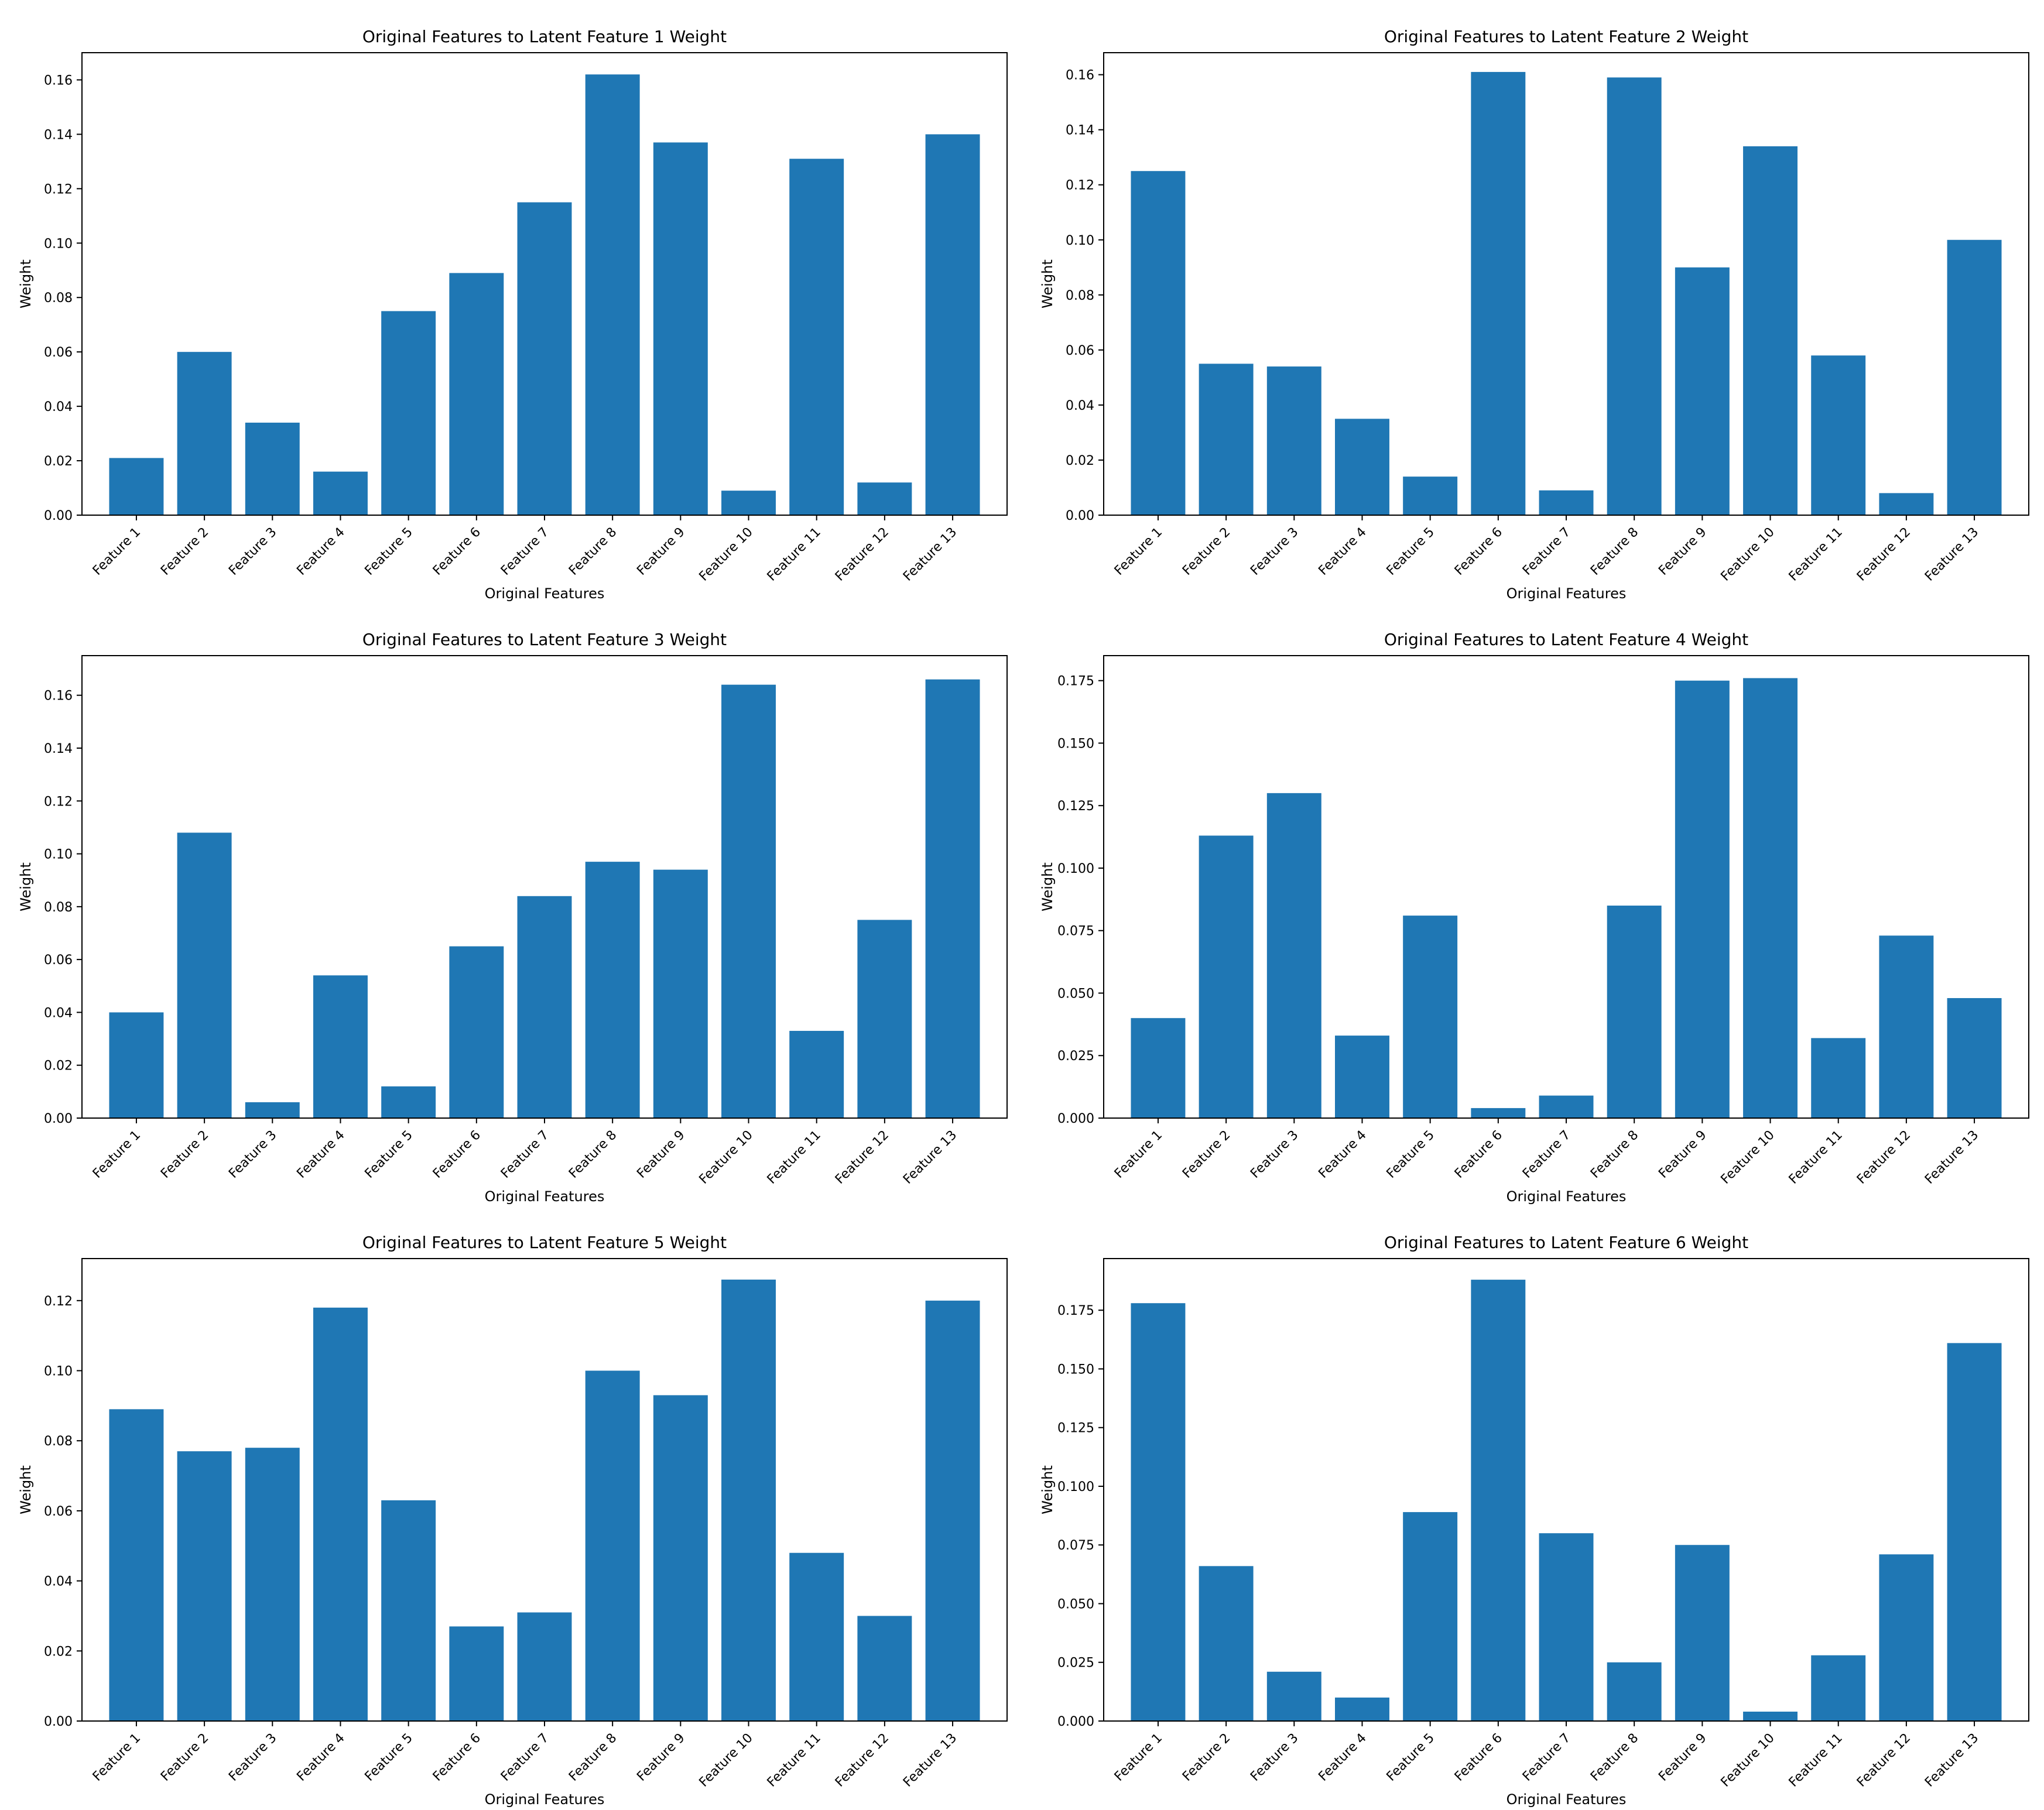 The image size is (2044, 1810). Describe the element at coordinates (320, 1758) in the screenshot. I see `x-tick-label: Feature 4` at that location.